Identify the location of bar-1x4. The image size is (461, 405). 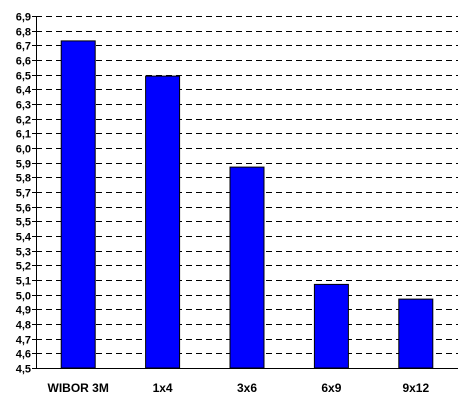
(163, 222).